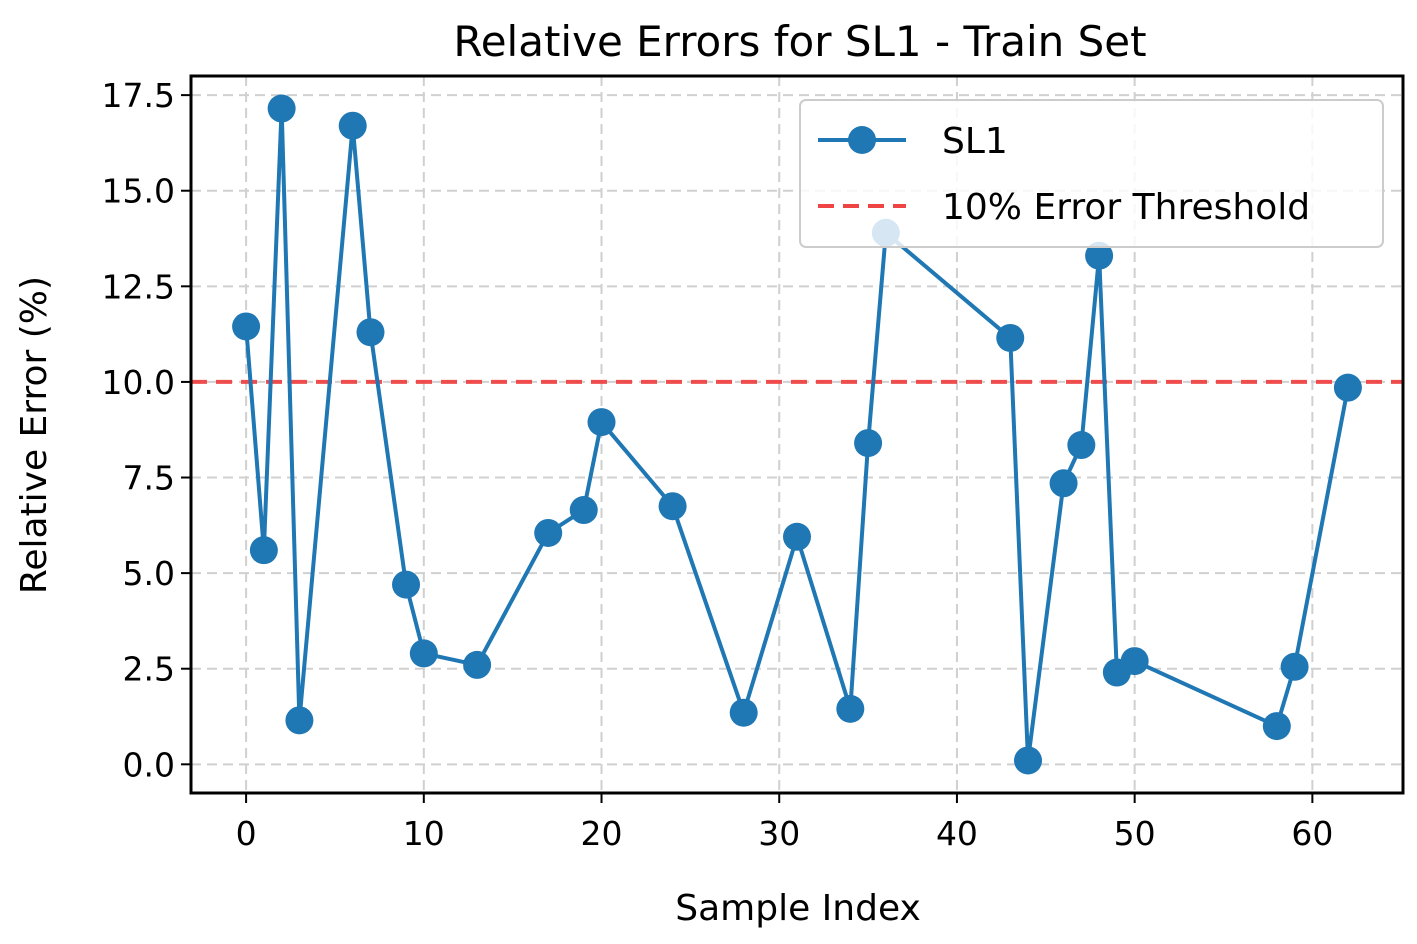 This screenshot has width=1417, height=944. I want to click on x-tick-label: 50, so click(1135, 833).